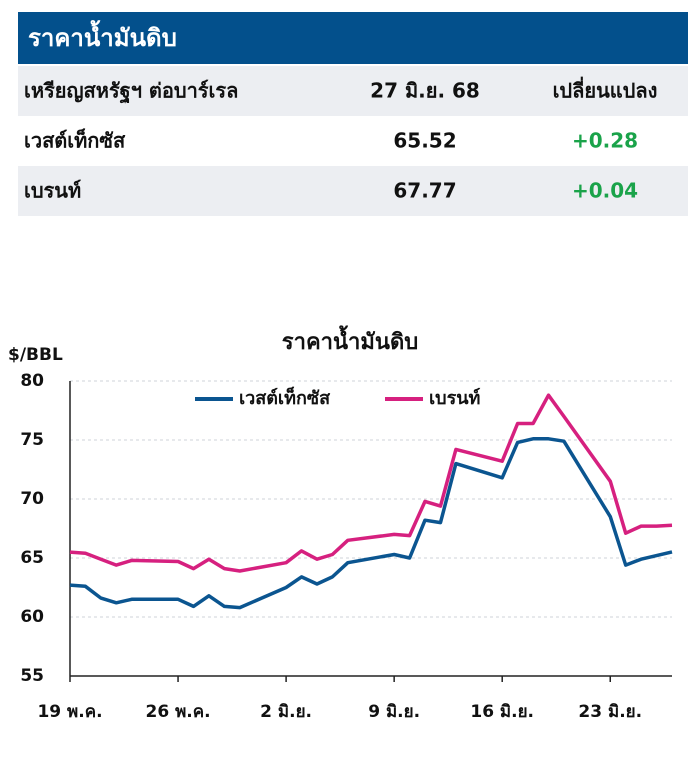  What do you see at coordinates (32, 617) in the screenshot?
I see `y-tick-label: 60` at bounding box center [32, 617].